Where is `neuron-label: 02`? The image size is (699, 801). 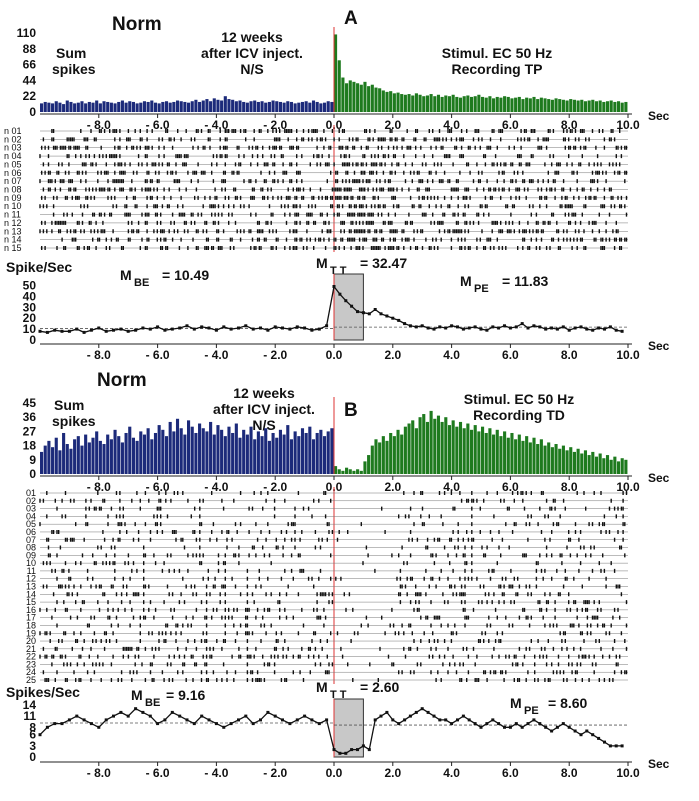 neuron-label: 02 is located at coordinates (31, 501).